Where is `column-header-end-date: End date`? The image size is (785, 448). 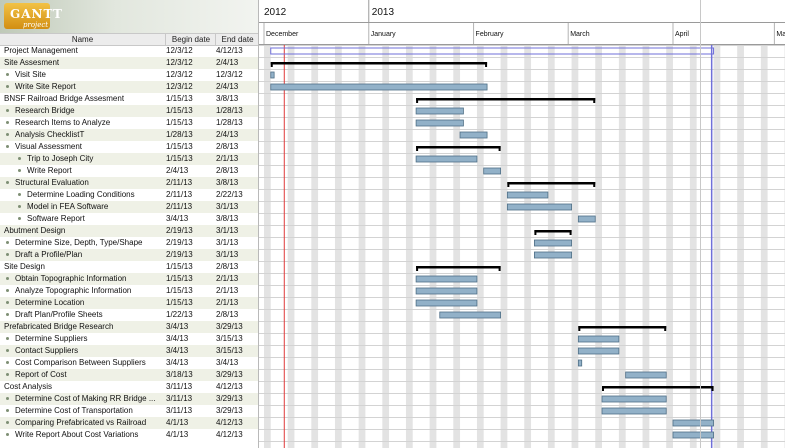 column-header-end-date: End date is located at coordinates (237, 39).